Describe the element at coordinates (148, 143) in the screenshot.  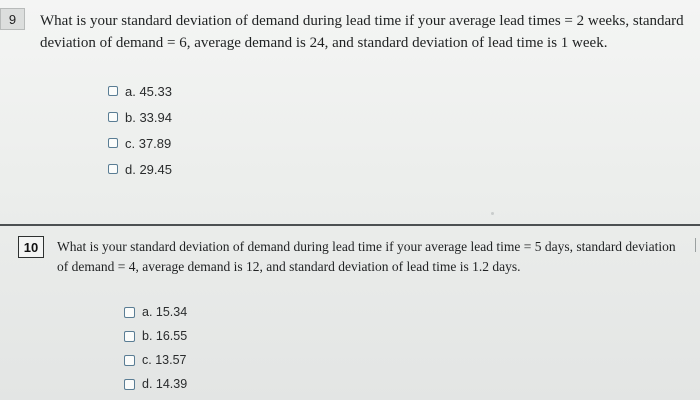
I see `option-label: c. 37.89` at that location.